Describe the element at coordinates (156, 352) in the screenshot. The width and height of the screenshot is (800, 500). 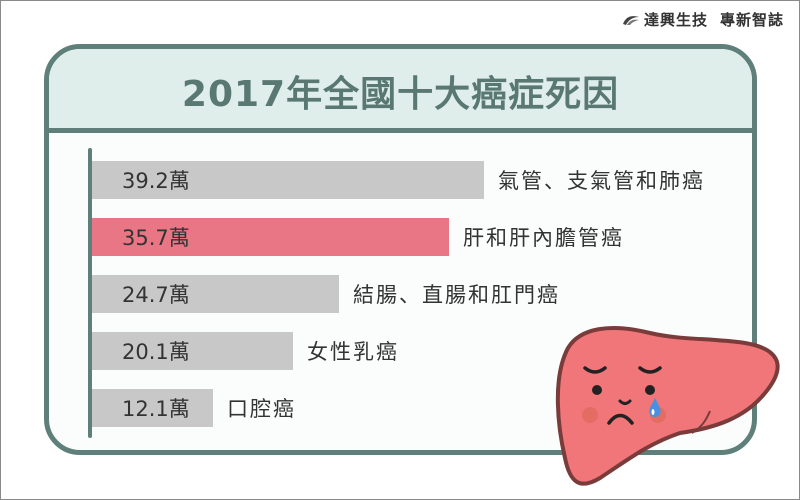
I see `bar-value-label: 20.1萬` at that location.